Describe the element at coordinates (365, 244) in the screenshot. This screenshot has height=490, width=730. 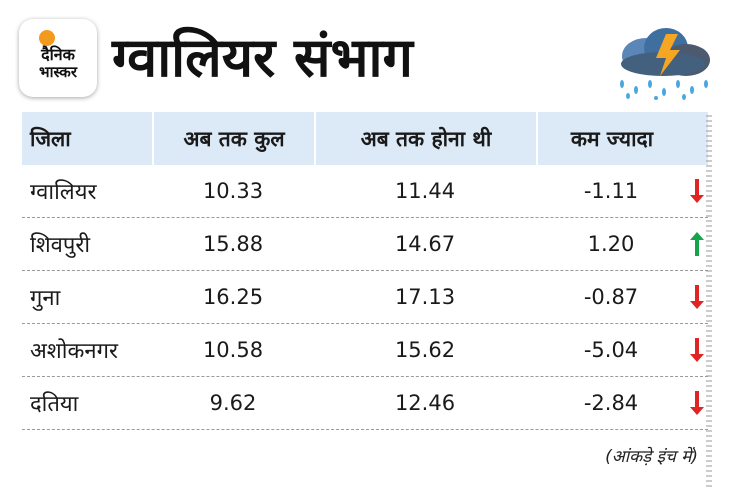
I see `table-row: शिवपुरी 15.88 14.67 1.20` at that location.